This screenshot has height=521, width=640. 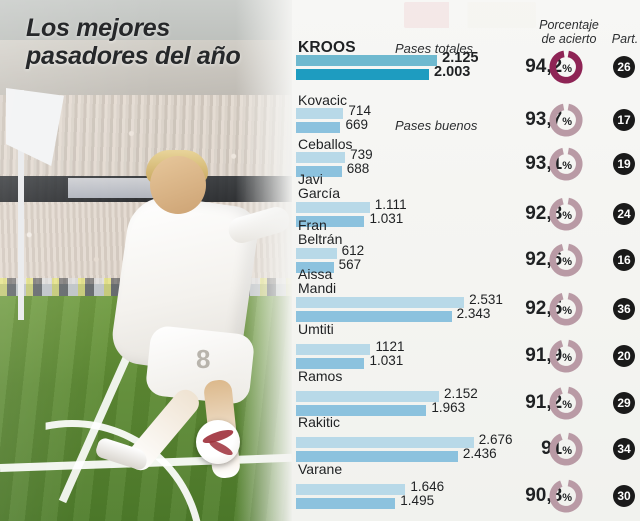 I want to click on value-good-passes: 2.343, so click(x=473, y=313).